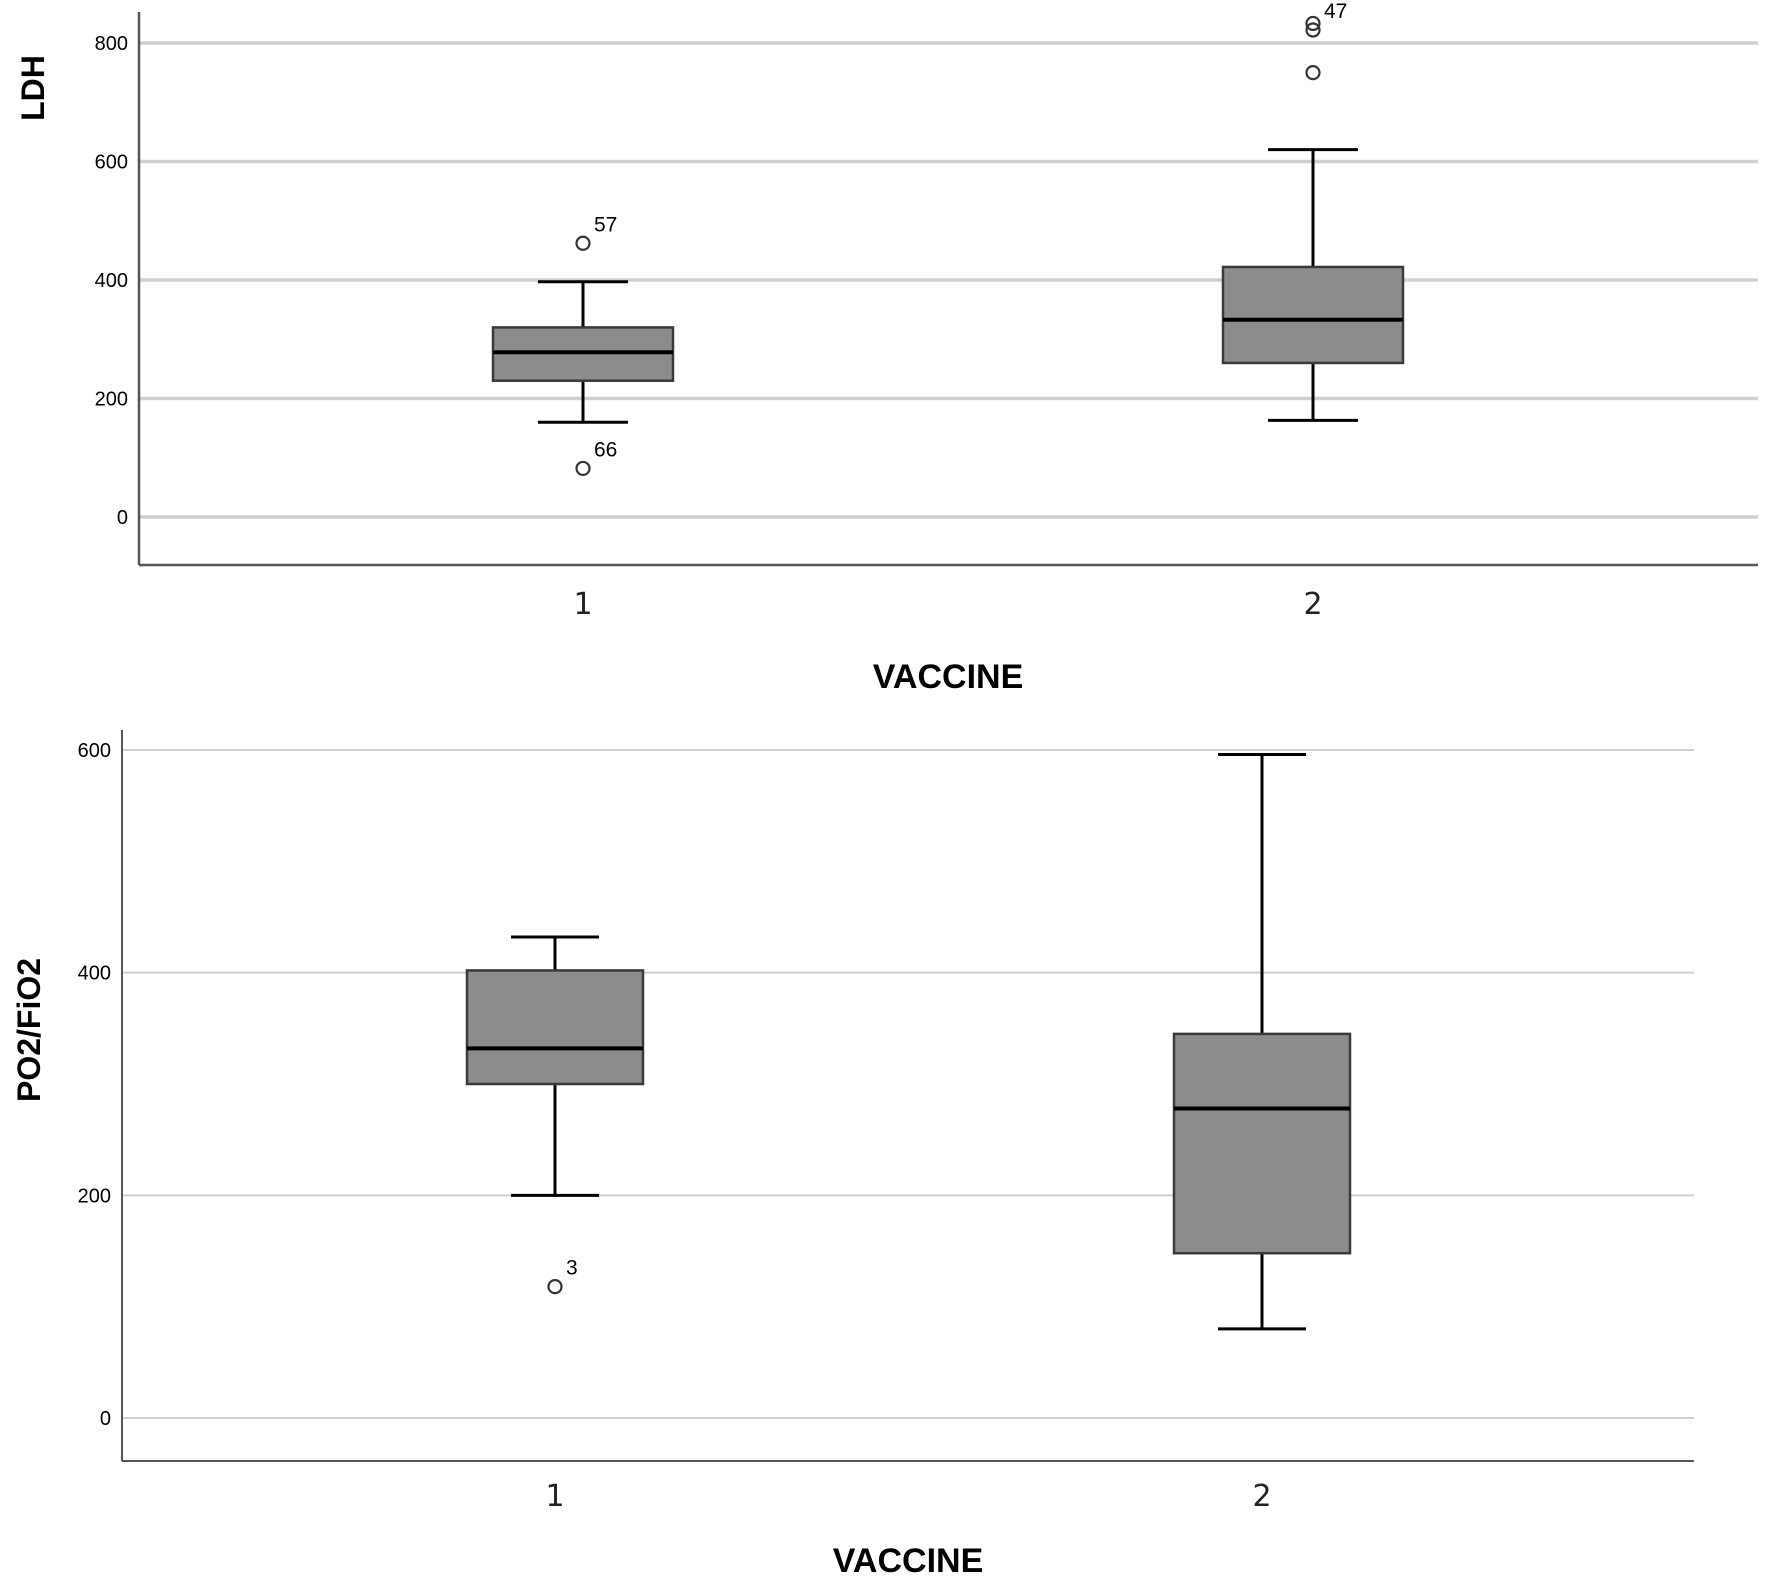 The width and height of the screenshot is (1772, 1583). I want to click on box-group-1: 3, so click(555, 1115).